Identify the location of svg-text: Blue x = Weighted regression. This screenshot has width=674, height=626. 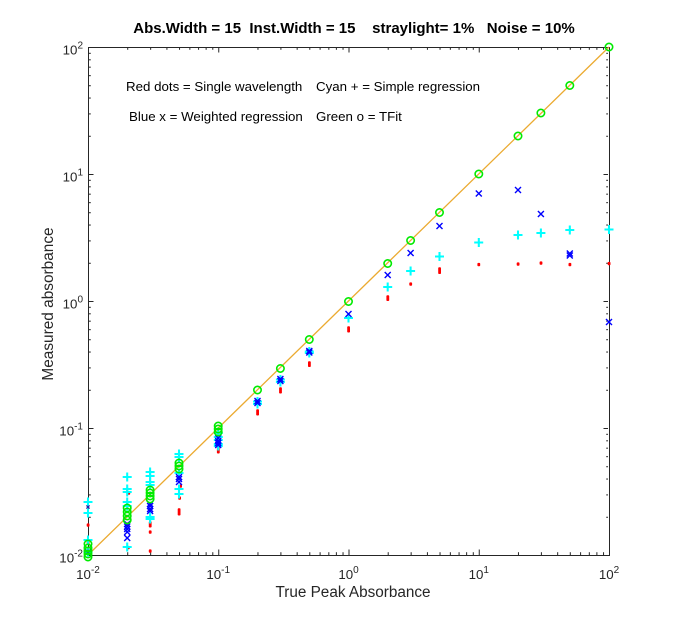
(216, 116).